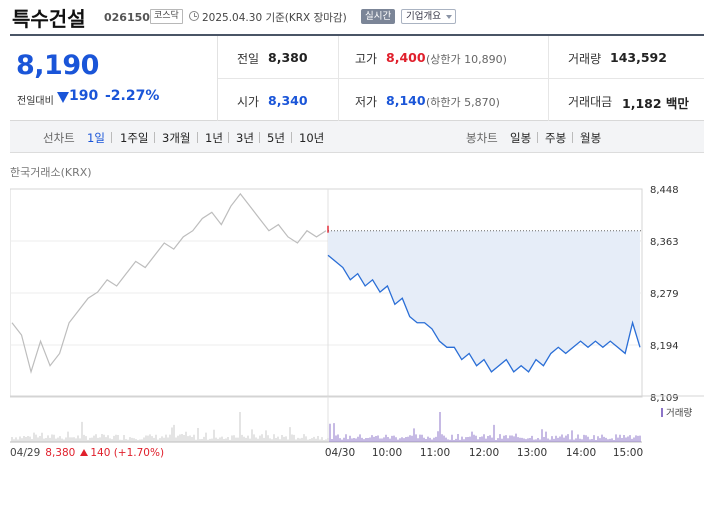  Describe the element at coordinates (556, 138) in the screenshot. I see `candle-weekly: 주봉` at that location.